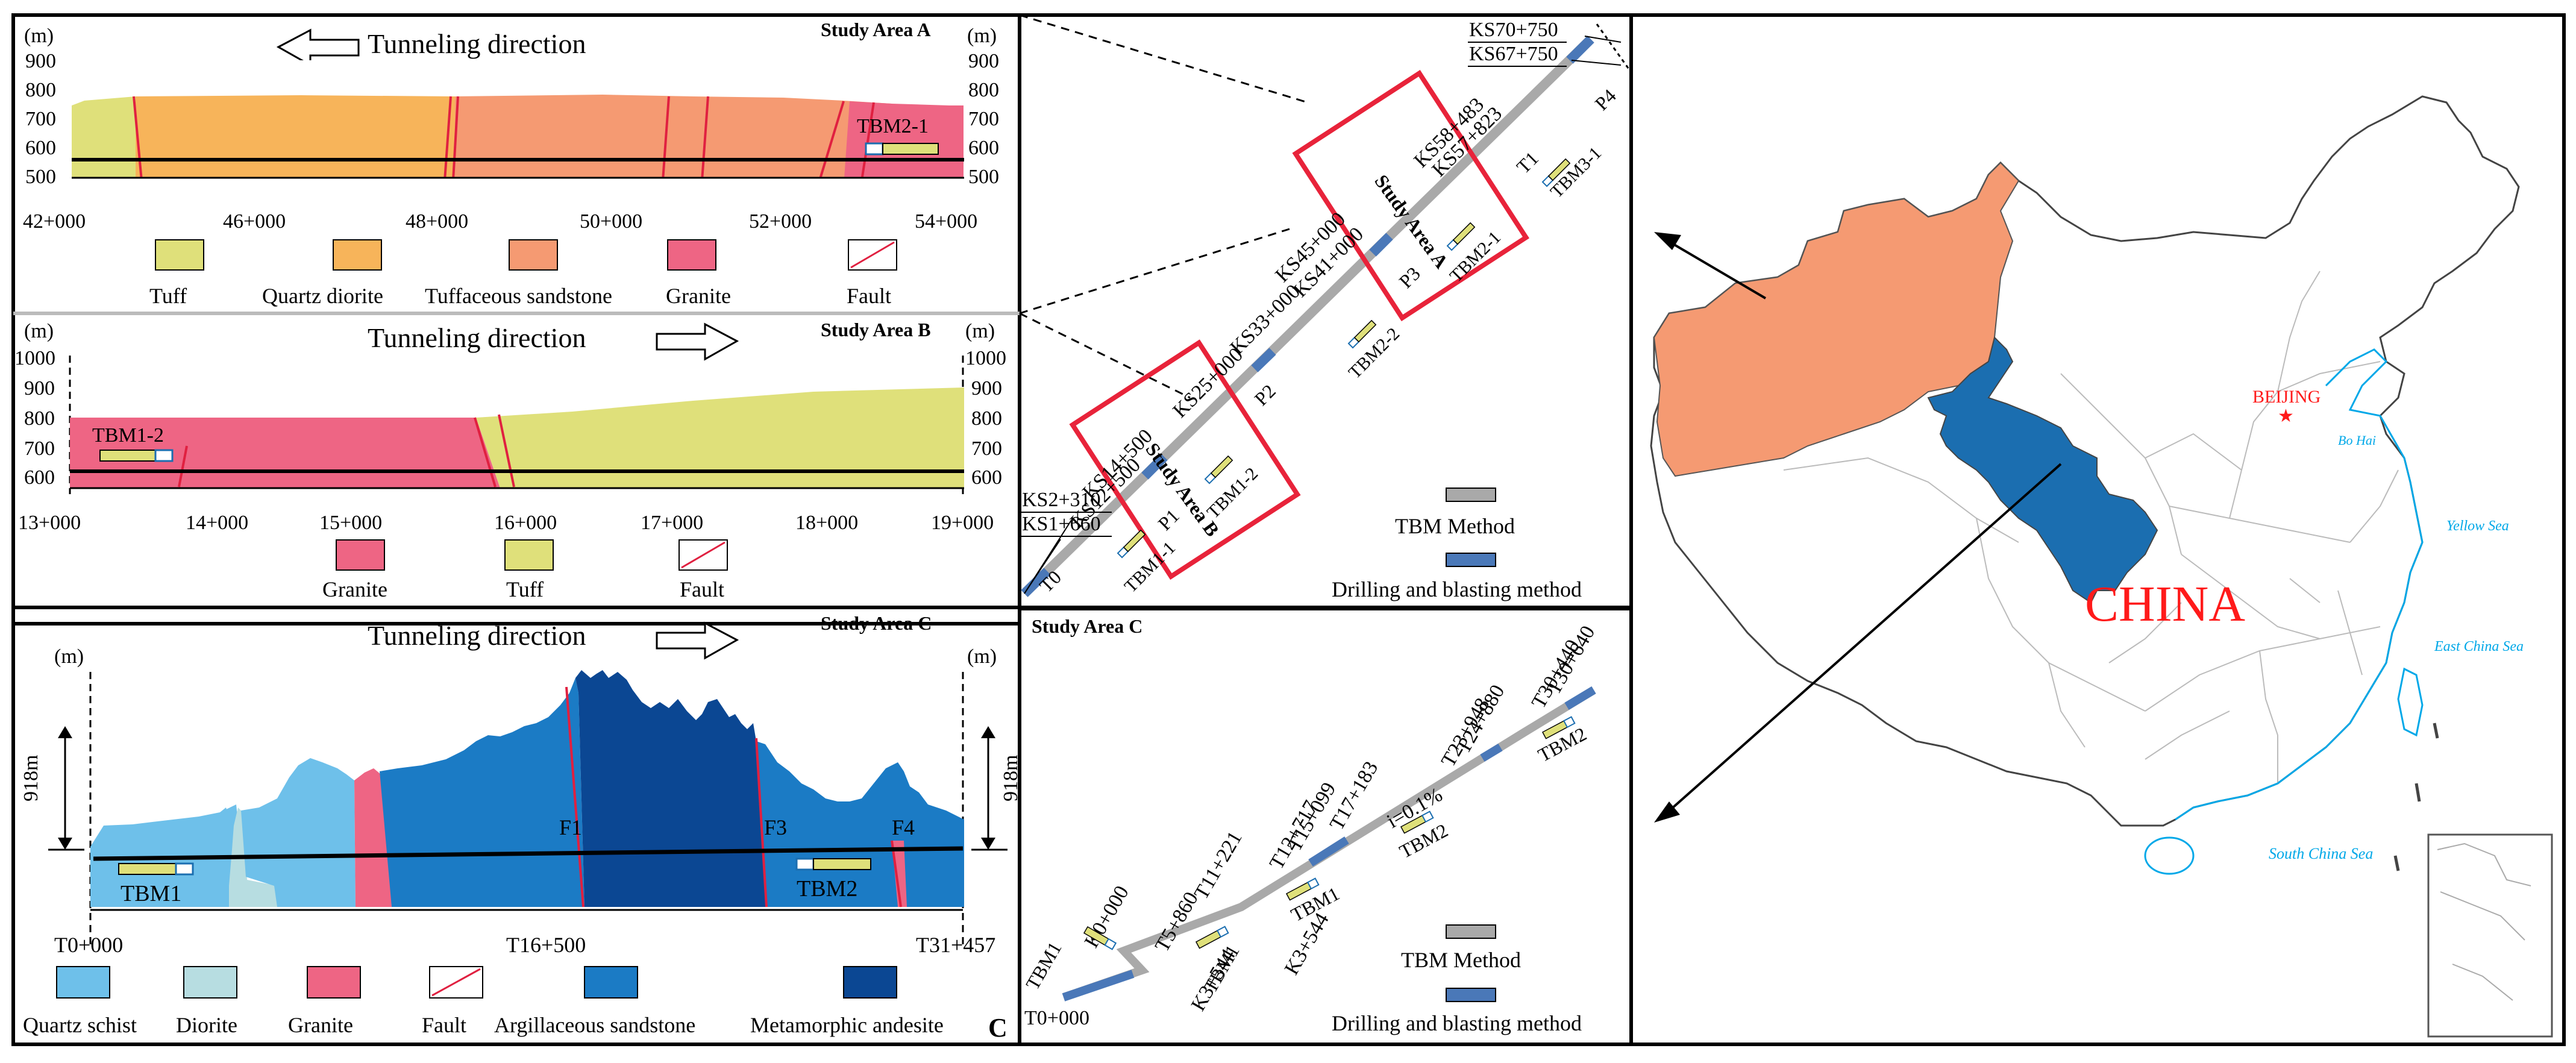 Image resolution: width=2576 pixels, height=1063 pixels. What do you see at coordinates (670, 788) in the screenshot?
I see `metamorphic-andesite-zone` at bounding box center [670, 788].